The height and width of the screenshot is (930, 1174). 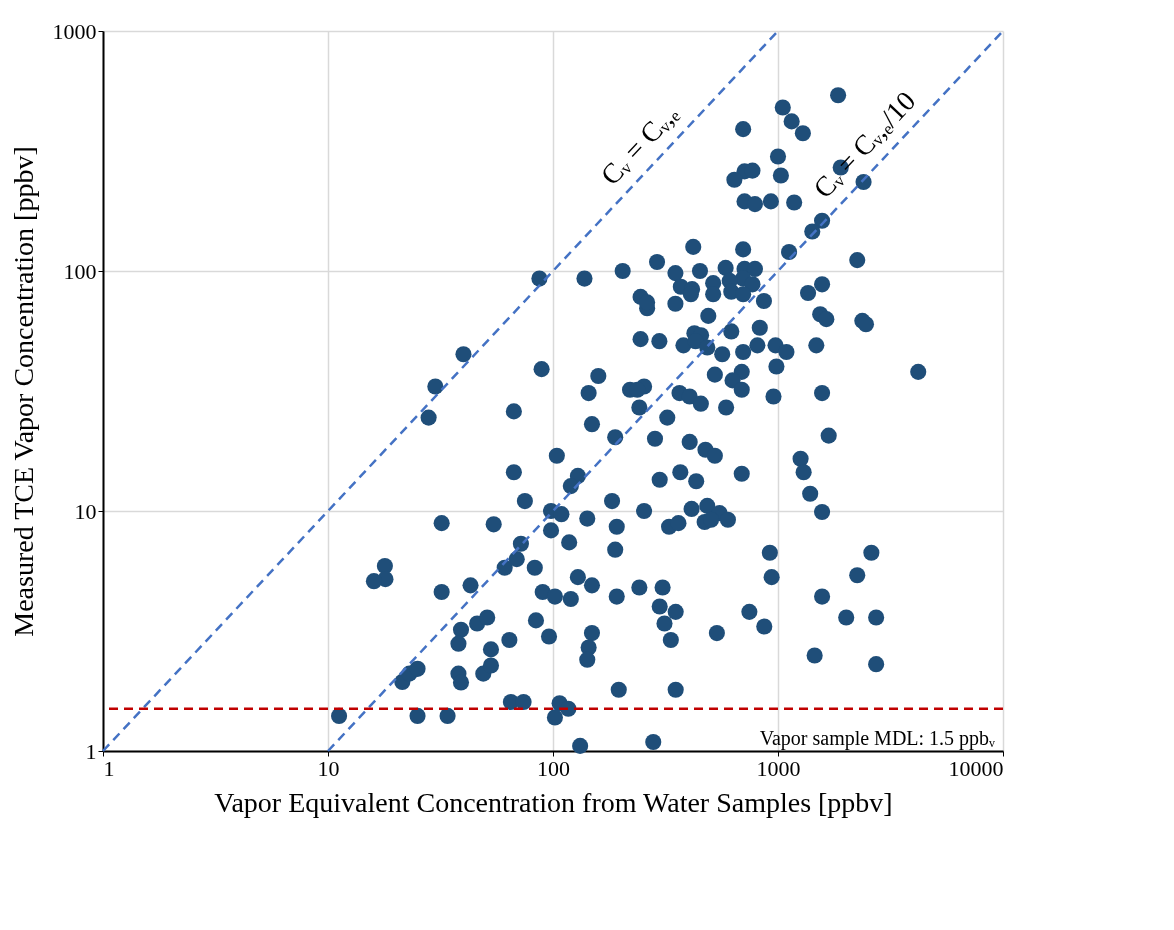 What do you see at coordinates (109, 768) in the screenshot?
I see `x-tick-label: 1` at bounding box center [109, 768].